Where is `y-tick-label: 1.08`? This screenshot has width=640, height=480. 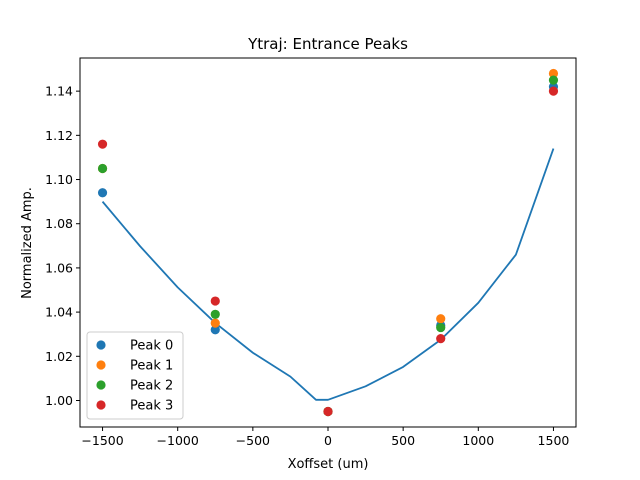 y-tick-label: 1.08 is located at coordinates (59, 223).